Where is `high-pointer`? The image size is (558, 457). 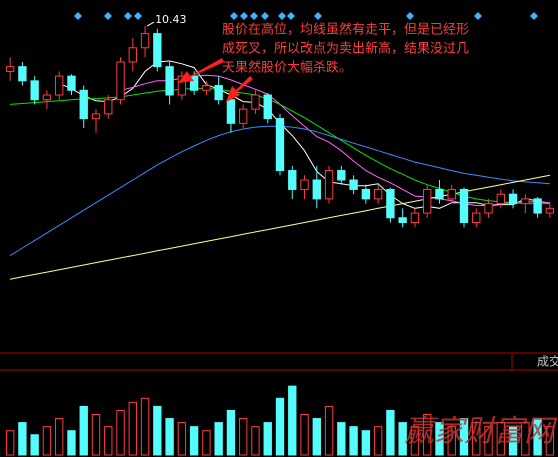 high-pointer is located at coordinates (150, 24).